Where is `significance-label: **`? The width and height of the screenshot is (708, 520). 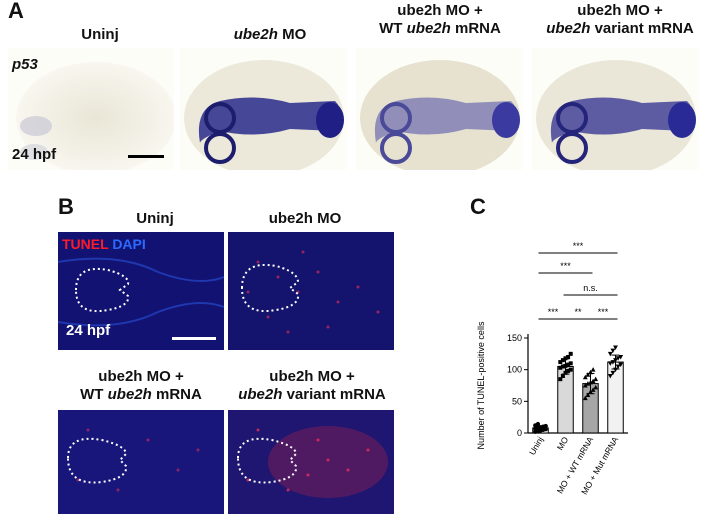
significance-label: ** is located at coordinates (578, 312).